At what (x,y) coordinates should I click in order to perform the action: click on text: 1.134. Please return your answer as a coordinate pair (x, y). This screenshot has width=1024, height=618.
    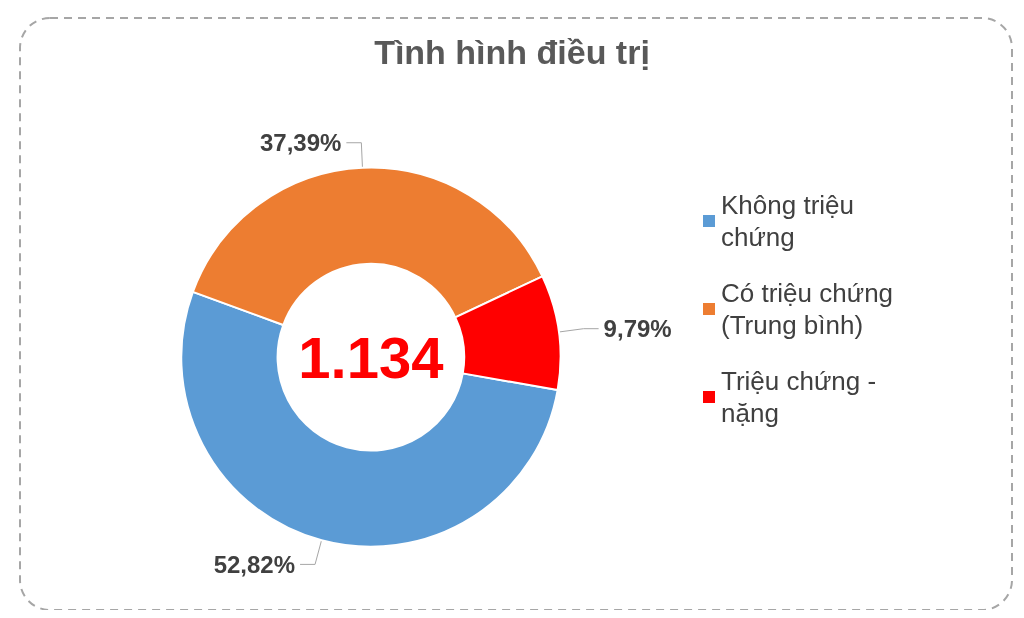
    Looking at the image, I should click on (371, 357).